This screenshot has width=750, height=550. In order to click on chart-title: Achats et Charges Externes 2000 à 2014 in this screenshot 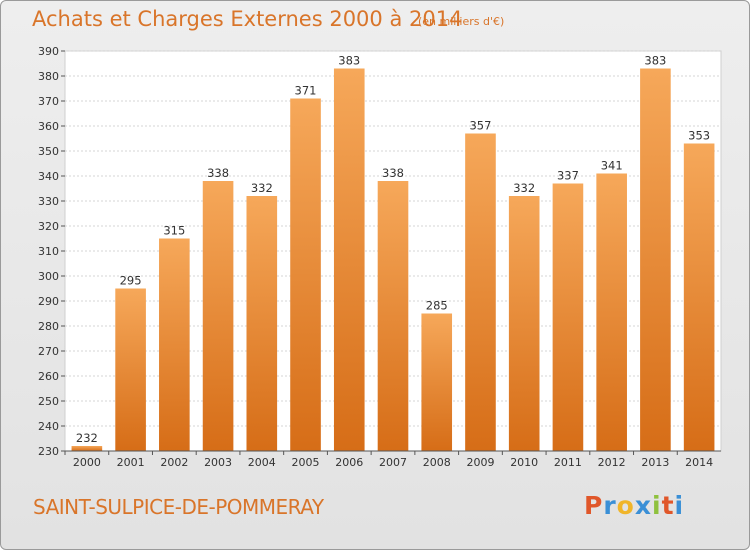, I will do `click(247, 19)`.